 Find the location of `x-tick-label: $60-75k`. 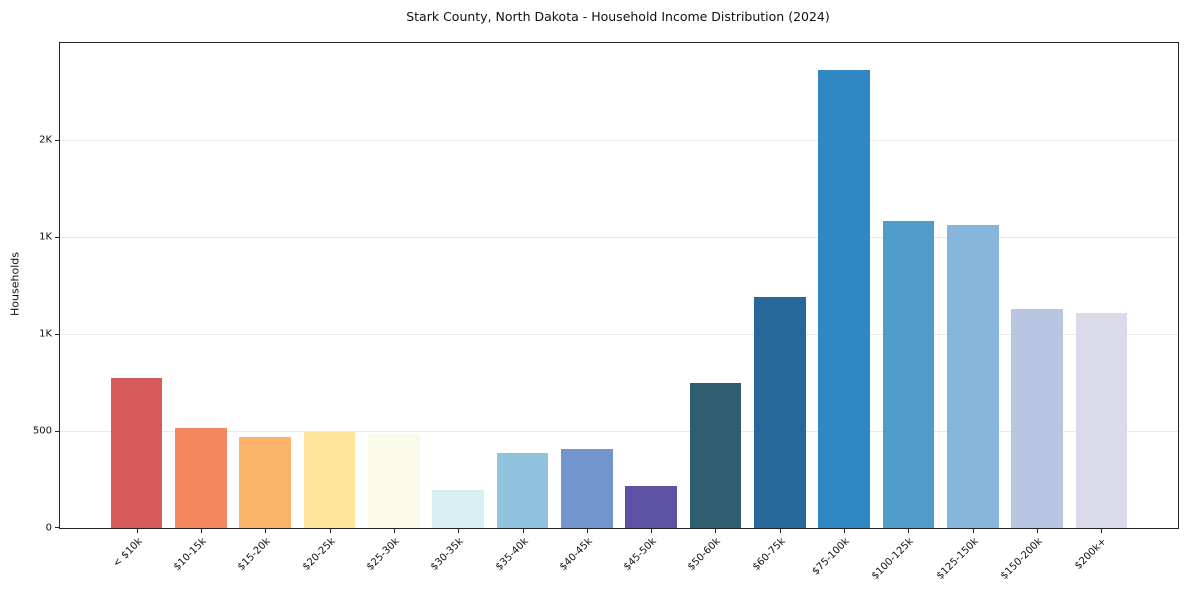

x-tick-label: $60-75k is located at coordinates (769, 554).